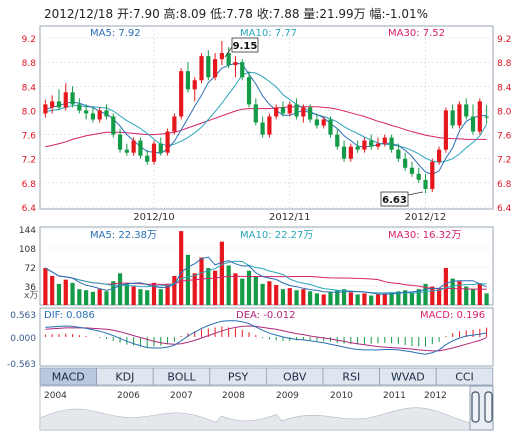 The width and height of the screenshot is (515, 436). I want to click on volume-ma5-line, so click(266, 275).